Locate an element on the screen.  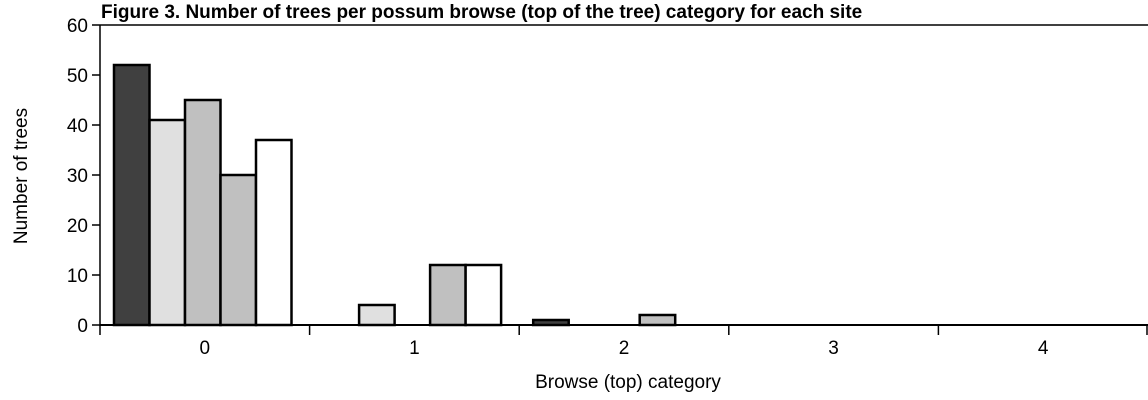
y-tick-label: 60 is located at coordinates (77, 26).